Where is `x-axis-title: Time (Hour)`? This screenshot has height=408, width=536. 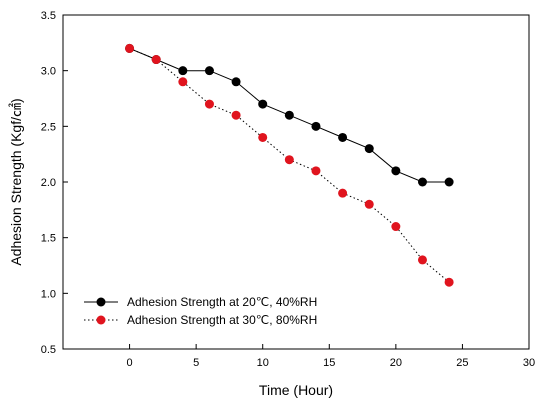 x-axis-title: Time (Hour) is located at coordinates (296, 390).